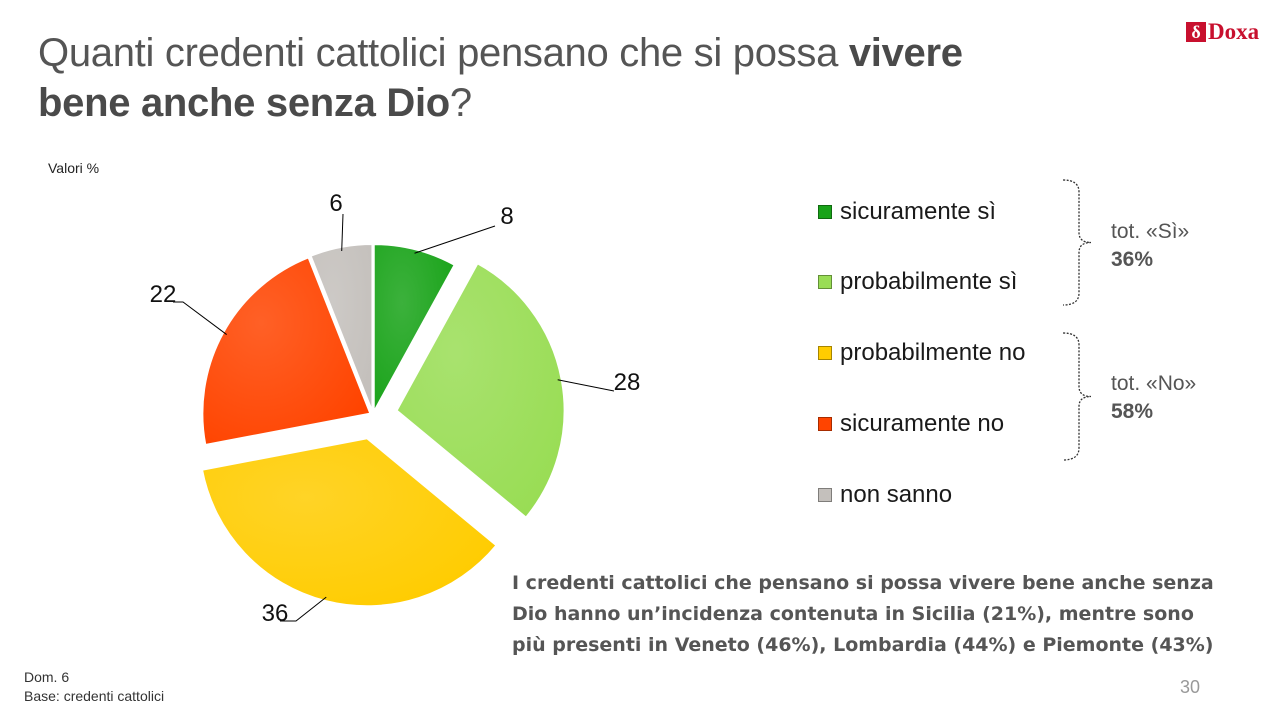 This screenshot has height=720, width=1280. What do you see at coordinates (825, 282) in the screenshot?
I see `legend-swatch-probabilmente-si` at bounding box center [825, 282].